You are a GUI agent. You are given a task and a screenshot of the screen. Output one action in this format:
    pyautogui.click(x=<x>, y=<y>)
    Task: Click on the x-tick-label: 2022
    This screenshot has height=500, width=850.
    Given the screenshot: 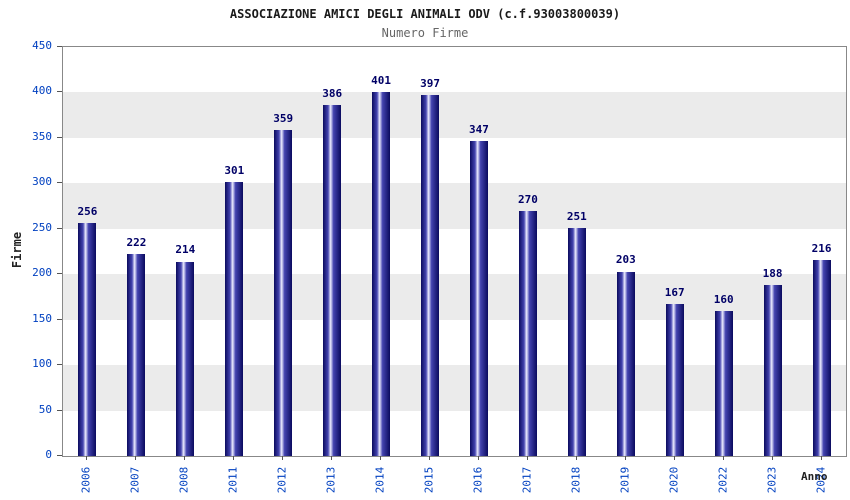 What is the action you would take?
    pyautogui.click(x=723, y=480)
    